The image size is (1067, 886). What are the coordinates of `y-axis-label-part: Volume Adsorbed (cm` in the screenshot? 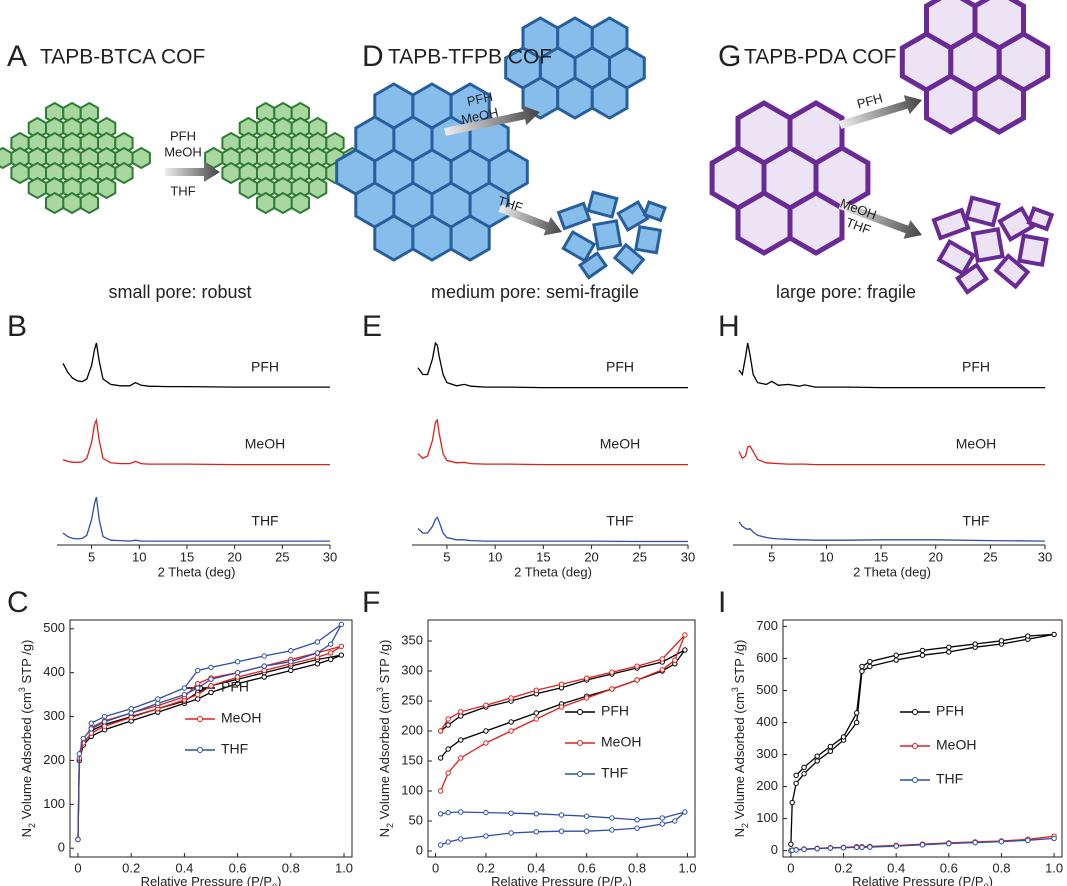 It's located at (739, 757).